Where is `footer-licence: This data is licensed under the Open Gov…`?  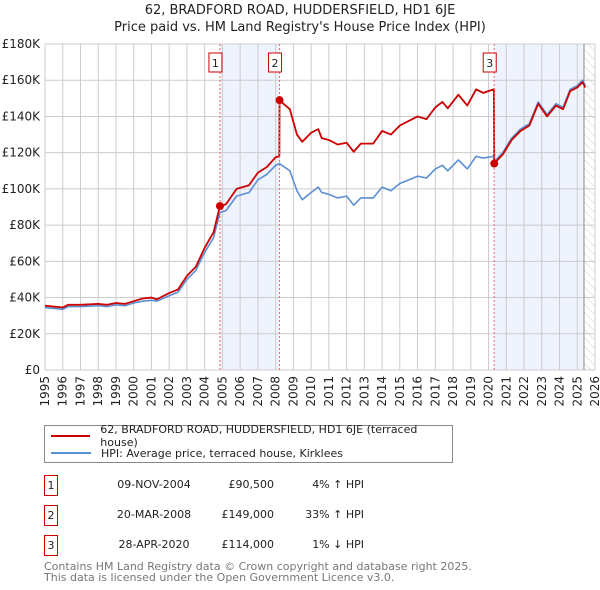
footer-licence: This data is licensed under the Open Gov… is located at coordinates (219, 577).